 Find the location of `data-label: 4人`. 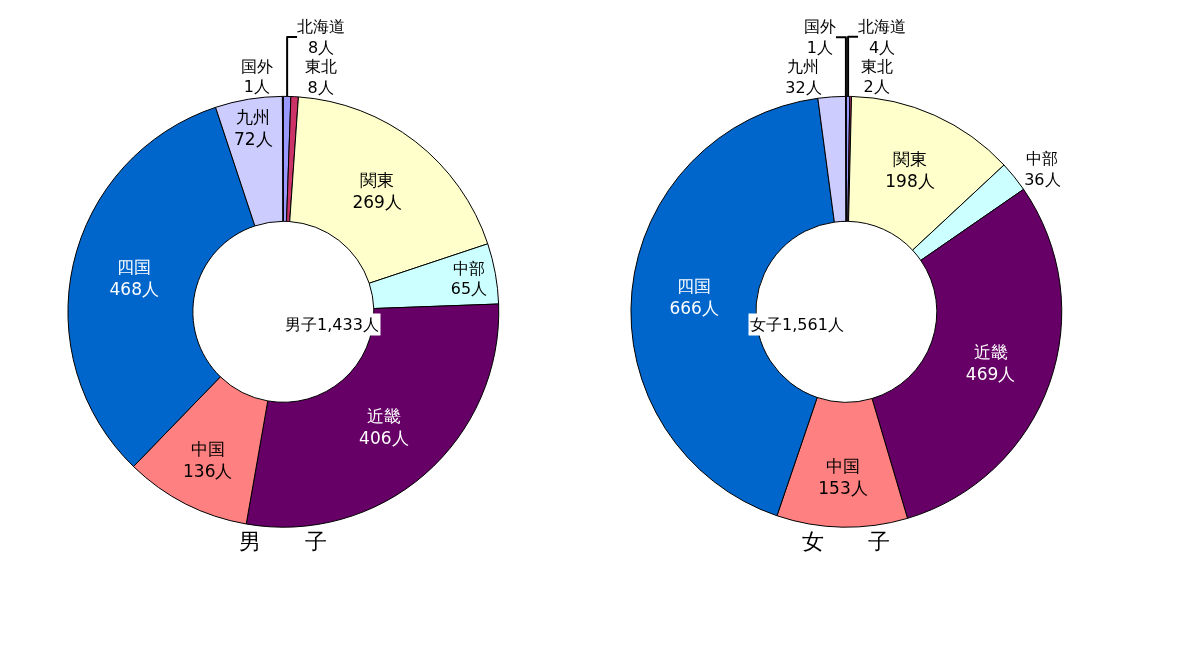

data-label: 4人 is located at coordinates (882, 47).